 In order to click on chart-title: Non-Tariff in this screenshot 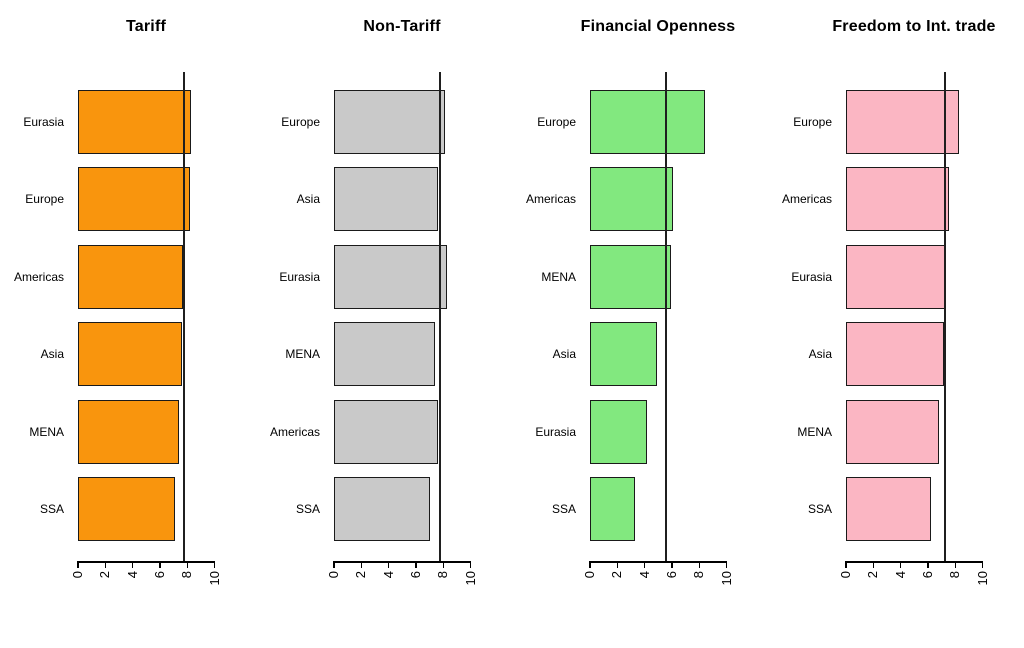, I will do `click(402, 26)`.